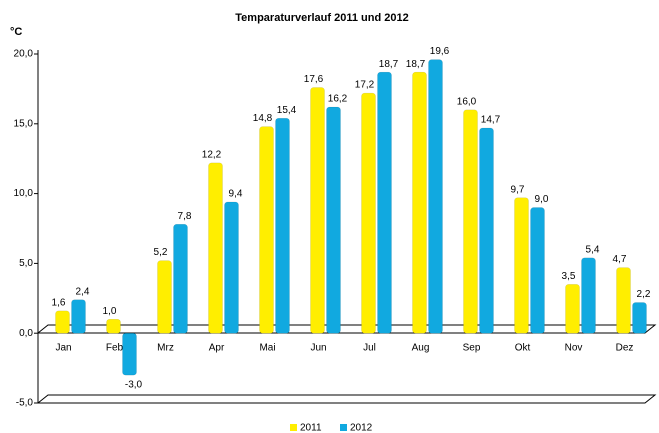  What do you see at coordinates (59, 303) in the screenshot?
I see `value-label: 1,6` at bounding box center [59, 303].